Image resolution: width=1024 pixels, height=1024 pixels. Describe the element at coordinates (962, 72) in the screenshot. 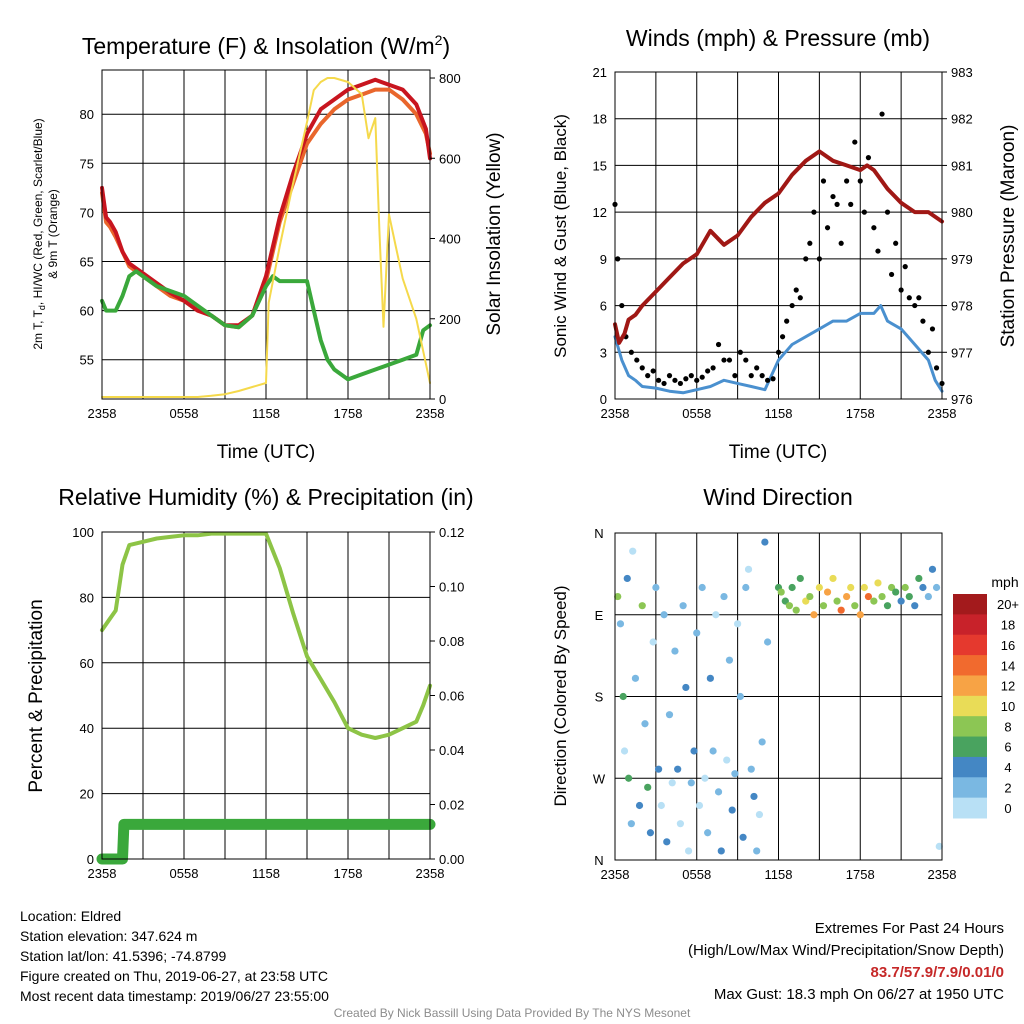

I see `right-tick-label: 983` at that location.